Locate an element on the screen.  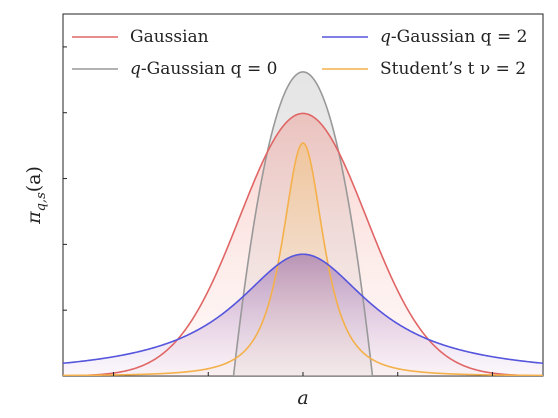
legend-label-2: q-Gaussian q = 2 is located at coordinates (453, 37).